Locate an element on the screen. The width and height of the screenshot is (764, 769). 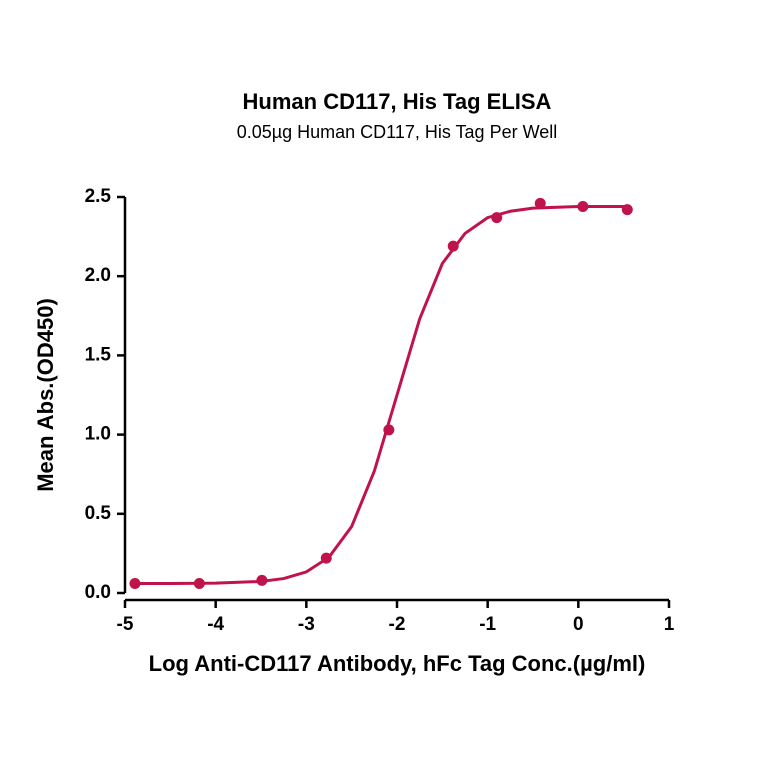
x-tick-label: 1 is located at coordinates (669, 624).